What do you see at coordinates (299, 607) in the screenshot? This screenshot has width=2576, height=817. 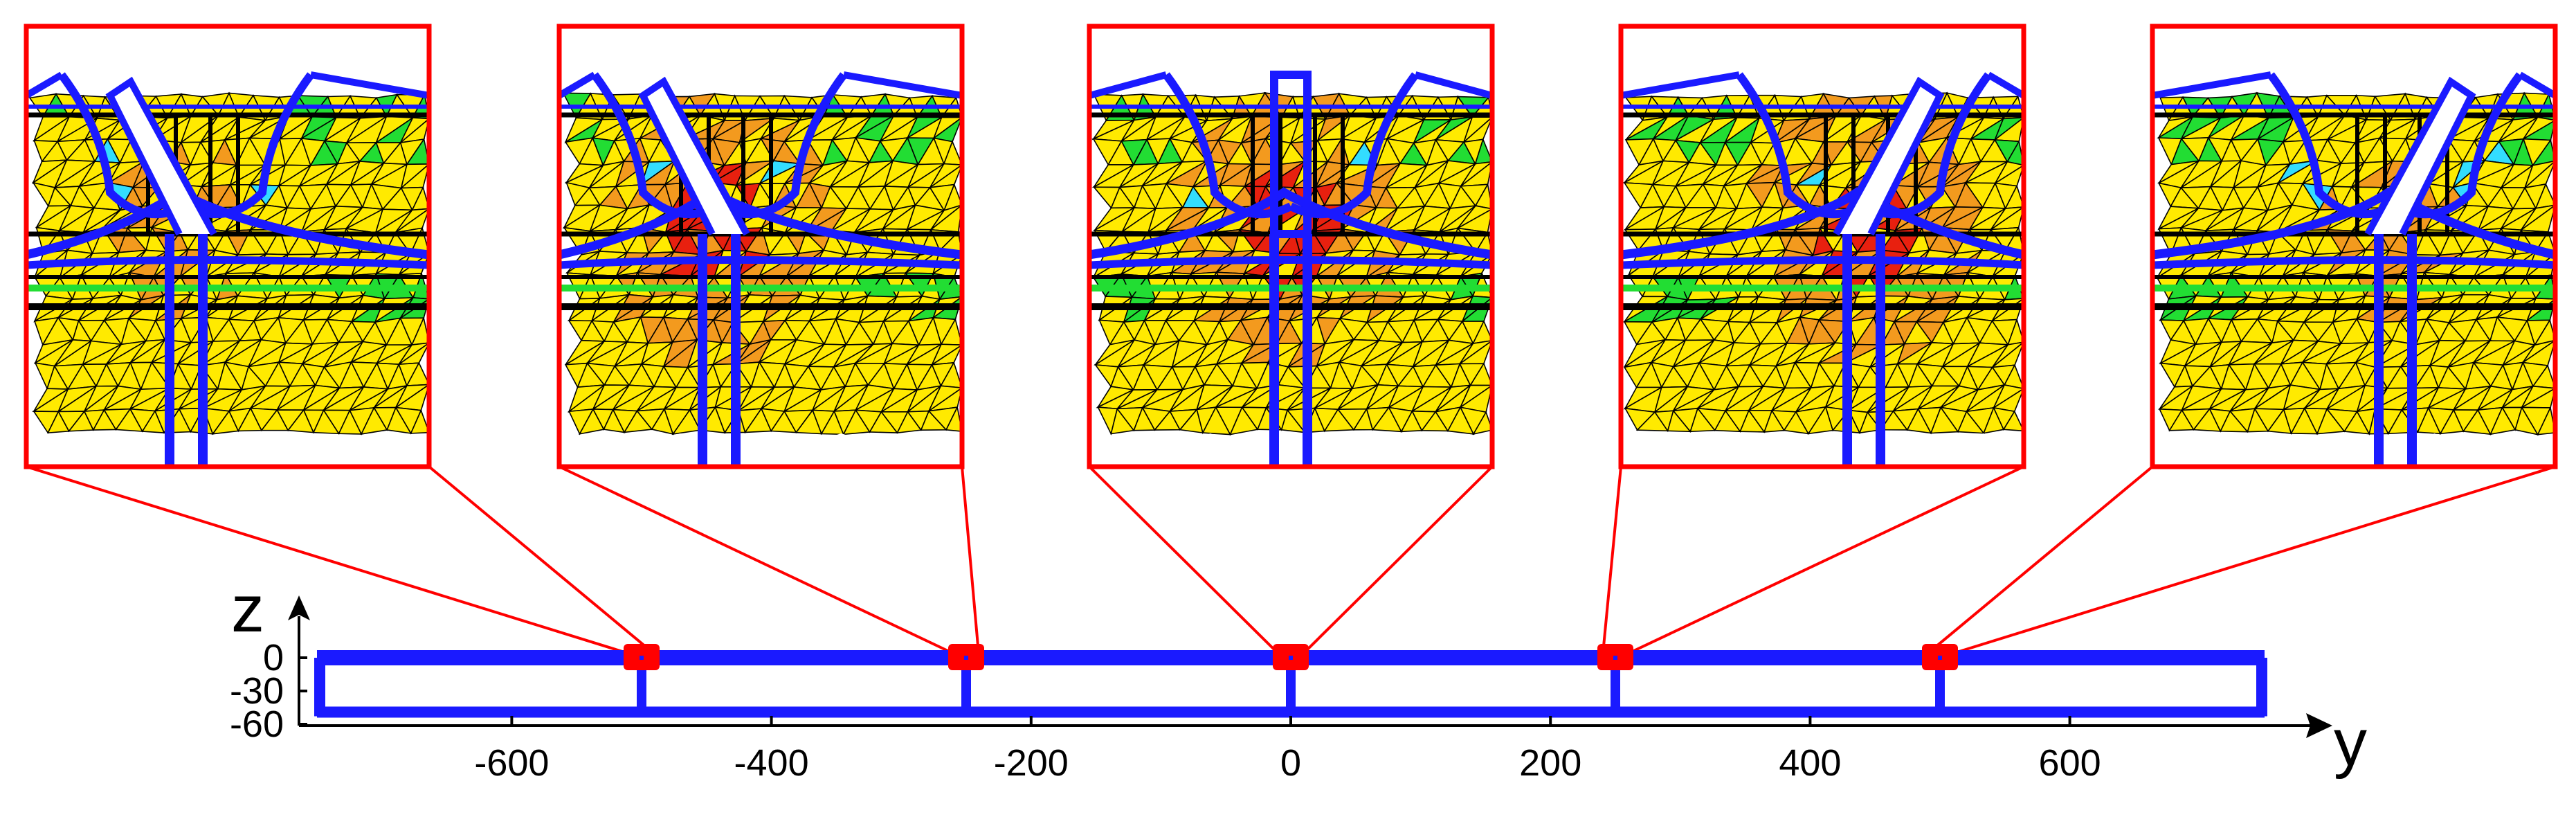 I see `z-axis-arrow` at bounding box center [299, 607].